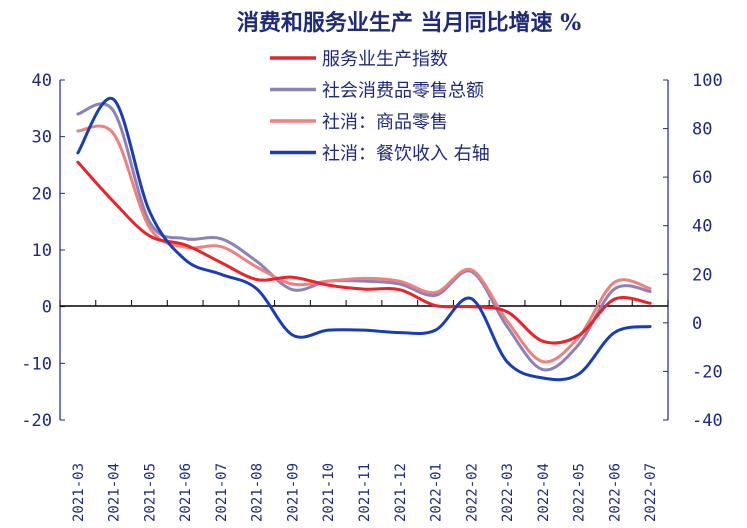 The image size is (747, 528). I want to click on x-axis-tick-label: 2022-06, so click(615, 492).